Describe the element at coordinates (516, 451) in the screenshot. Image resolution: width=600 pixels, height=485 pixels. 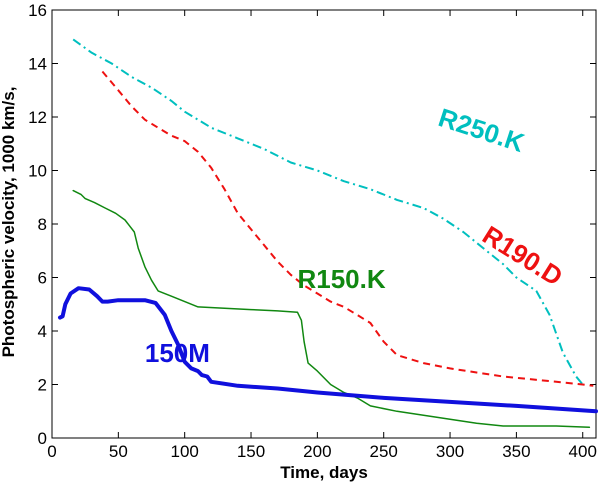
I see `x-tick-label: 350` at that location.